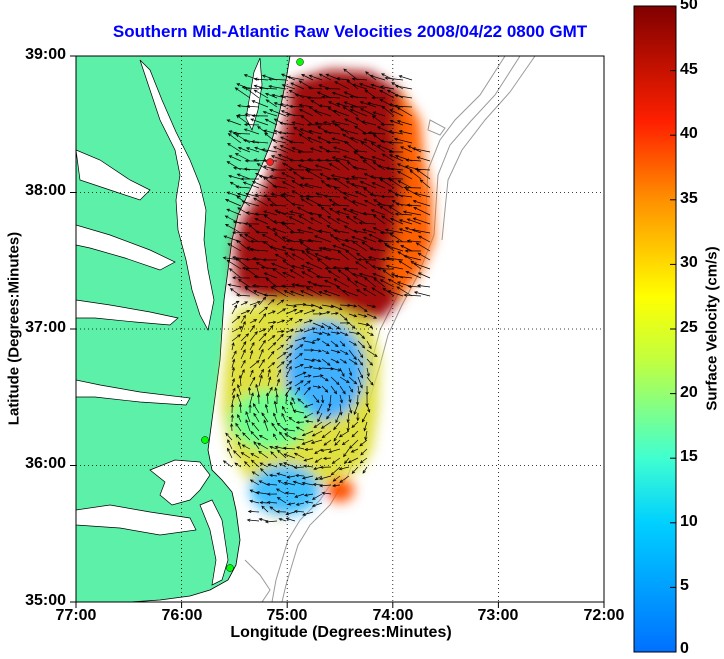  I want to click on x-tick-label: 77:00, so click(76, 615).